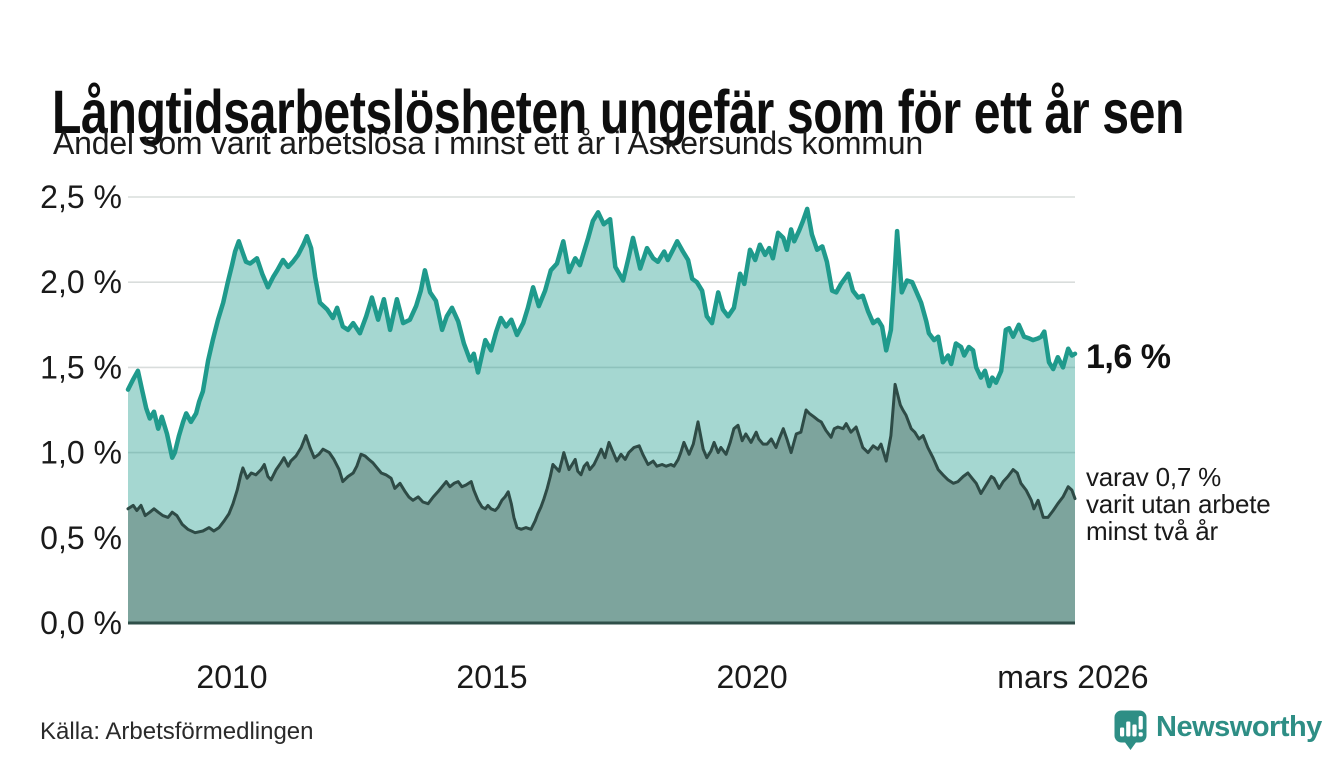 The image size is (1340, 780). What do you see at coordinates (81, 453) in the screenshot?
I see `y-tick-label: 1,0 %` at bounding box center [81, 453].